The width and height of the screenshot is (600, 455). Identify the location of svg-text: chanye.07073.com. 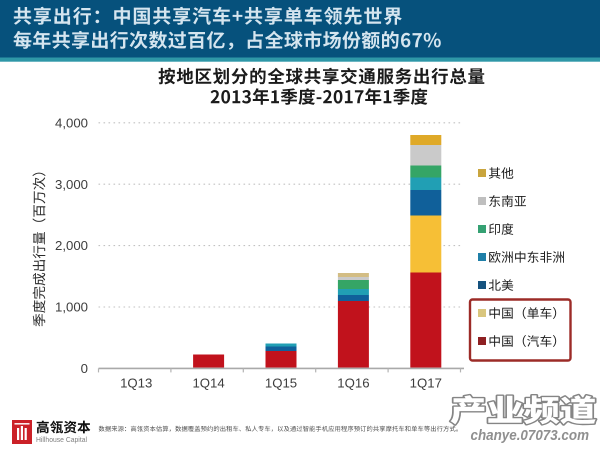
(530, 435).